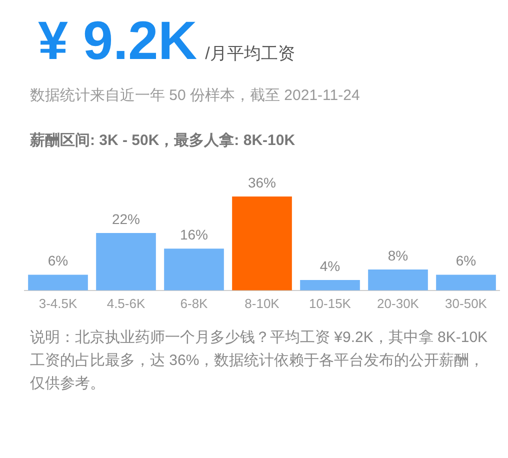 Image resolution: width=508 pixels, height=458 pixels. I want to click on x-tick-label: 30-50K, so click(466, 303).